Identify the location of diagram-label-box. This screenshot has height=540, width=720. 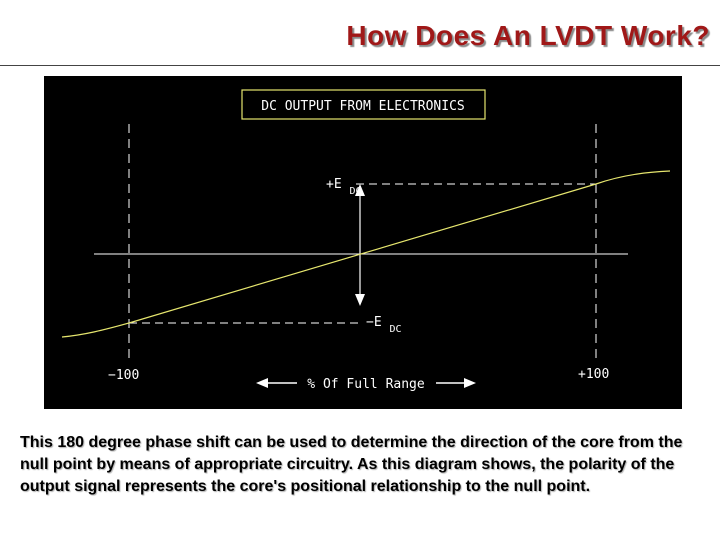
(363, 104).